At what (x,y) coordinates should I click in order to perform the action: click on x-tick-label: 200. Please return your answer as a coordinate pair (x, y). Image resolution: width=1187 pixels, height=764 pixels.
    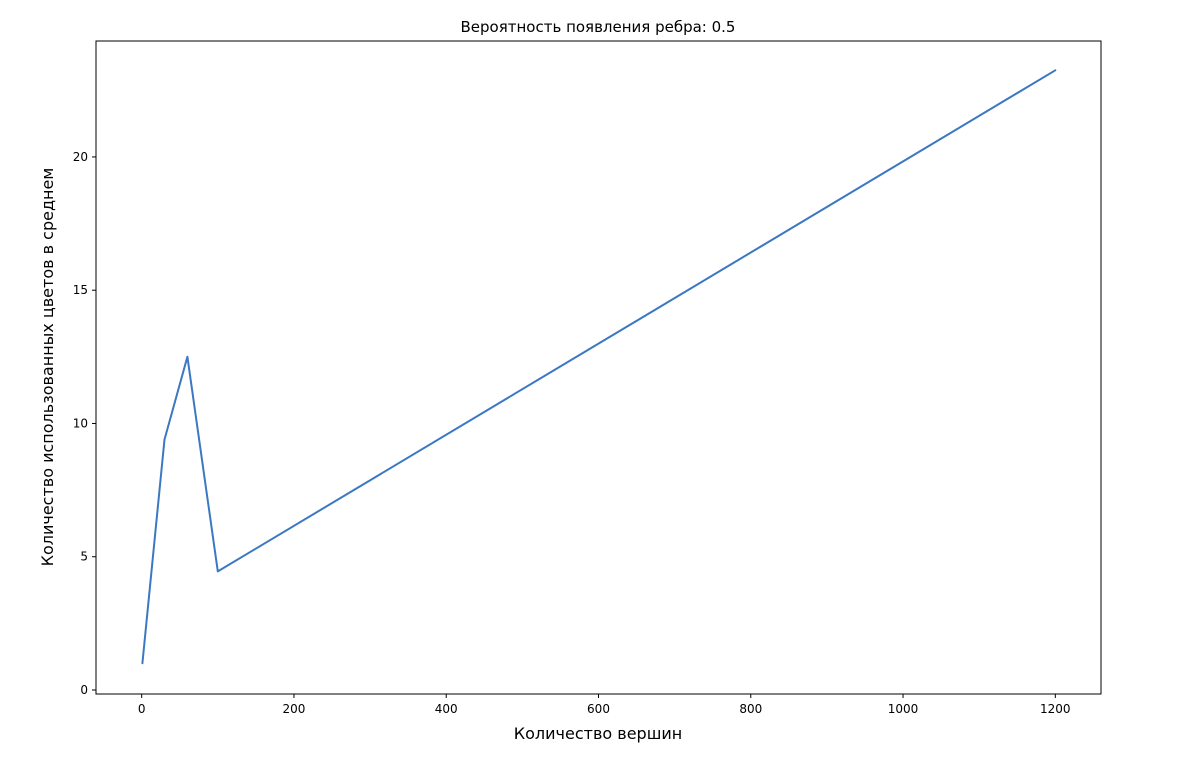
    Looking at the image, I should click on (294, 709).